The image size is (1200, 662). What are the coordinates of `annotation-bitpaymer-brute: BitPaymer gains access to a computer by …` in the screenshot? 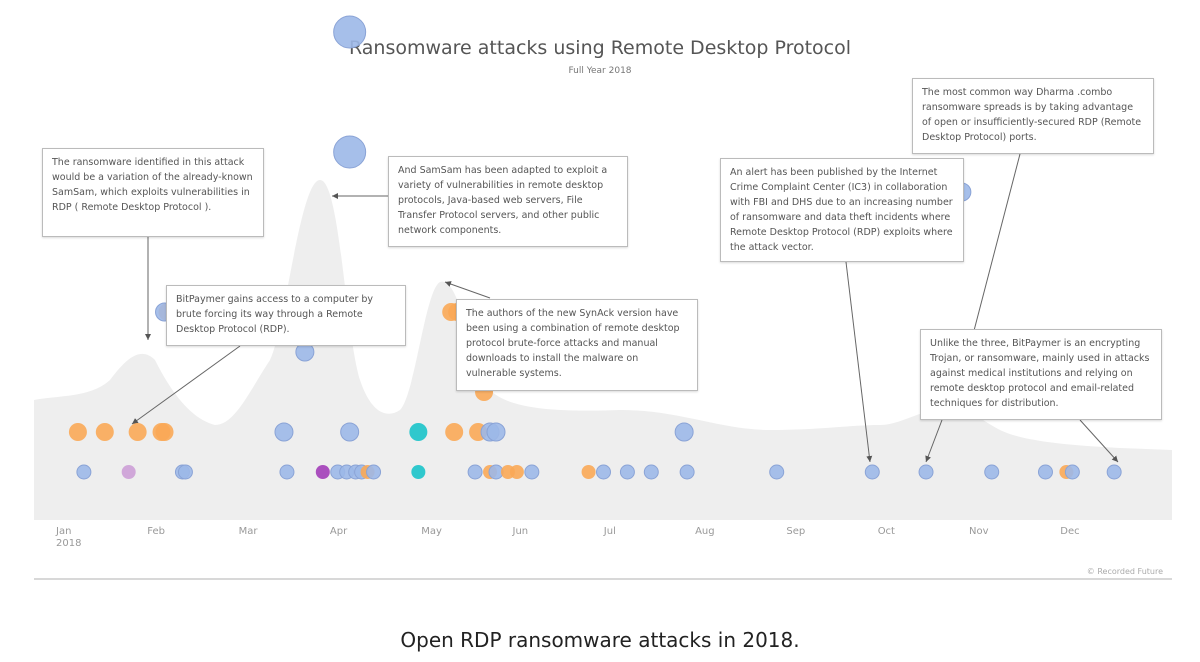 It's located at (286, 315).